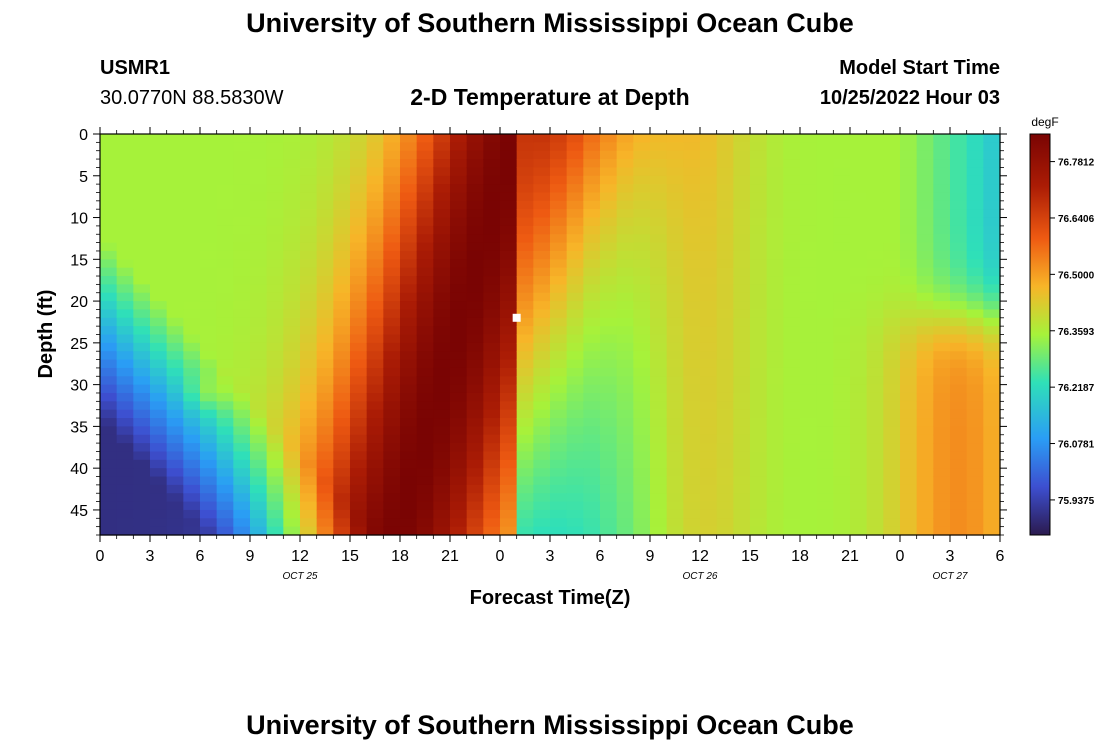 This screenshot has width=1100, height=750. Describe the element at coordinates (79, 469) in the screenshot. I see `y-tick-label: 40` at that location.